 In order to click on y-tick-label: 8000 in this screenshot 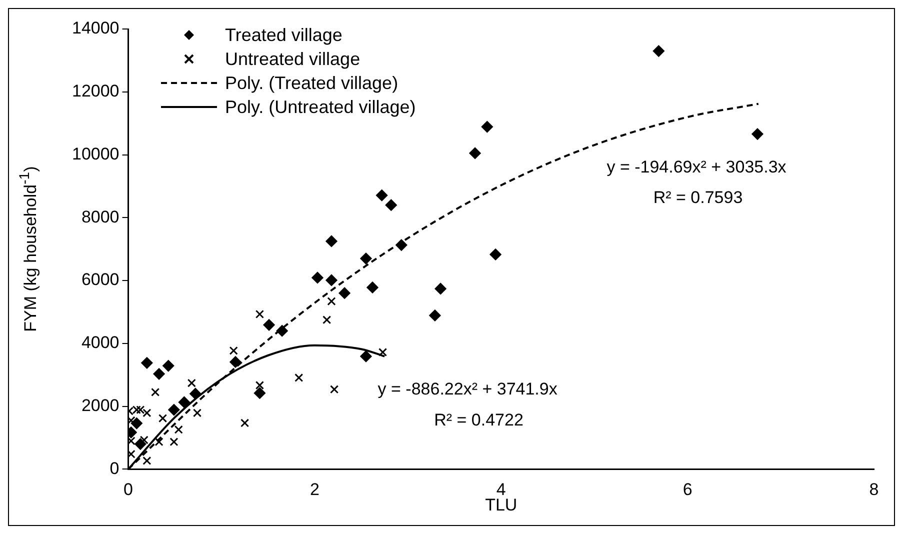, I will do `click(100, 216)`.